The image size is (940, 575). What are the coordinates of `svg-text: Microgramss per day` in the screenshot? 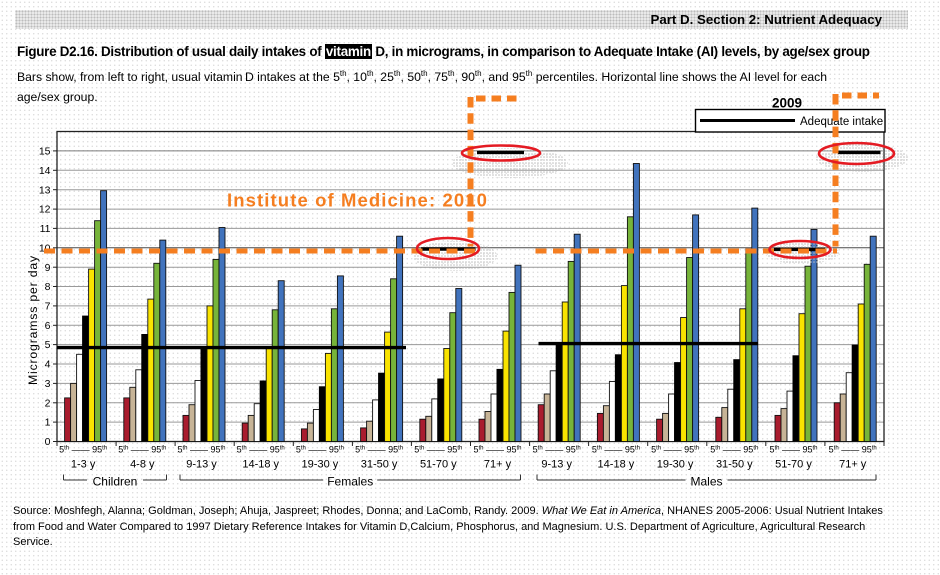 It's located at (33, 320).